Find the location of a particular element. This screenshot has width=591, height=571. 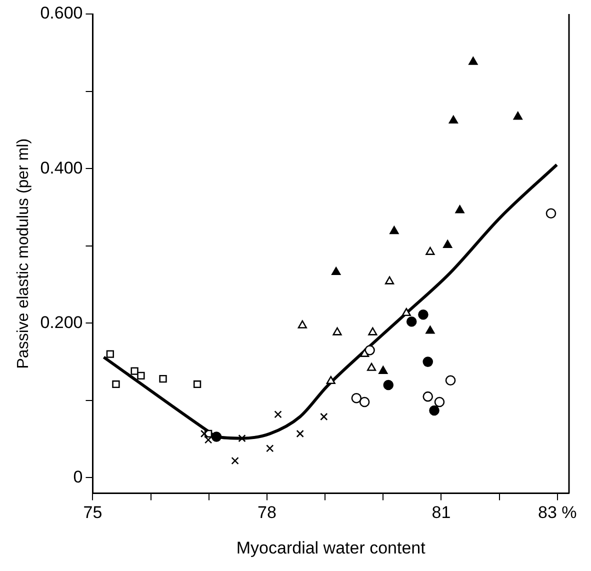

y-tick-label: 0.600 is located at coordinates (61, 13).